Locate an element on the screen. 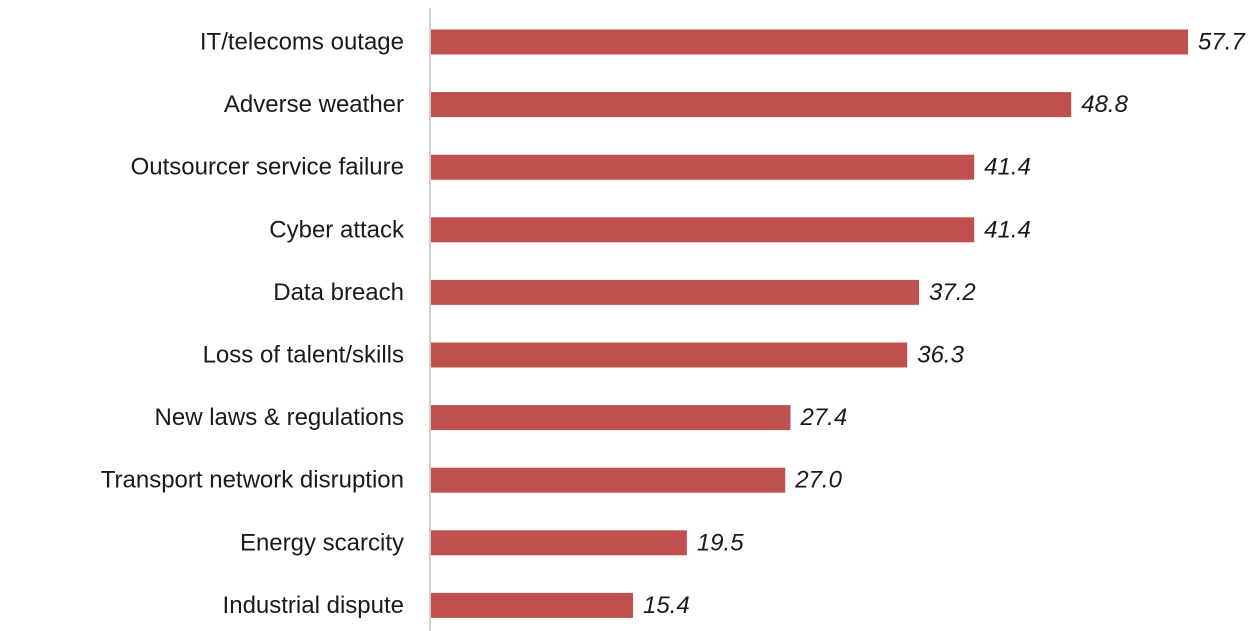 This screenshot has height=631, width=1258. category-label: Adverse weather is located at coordinates (314, 104).